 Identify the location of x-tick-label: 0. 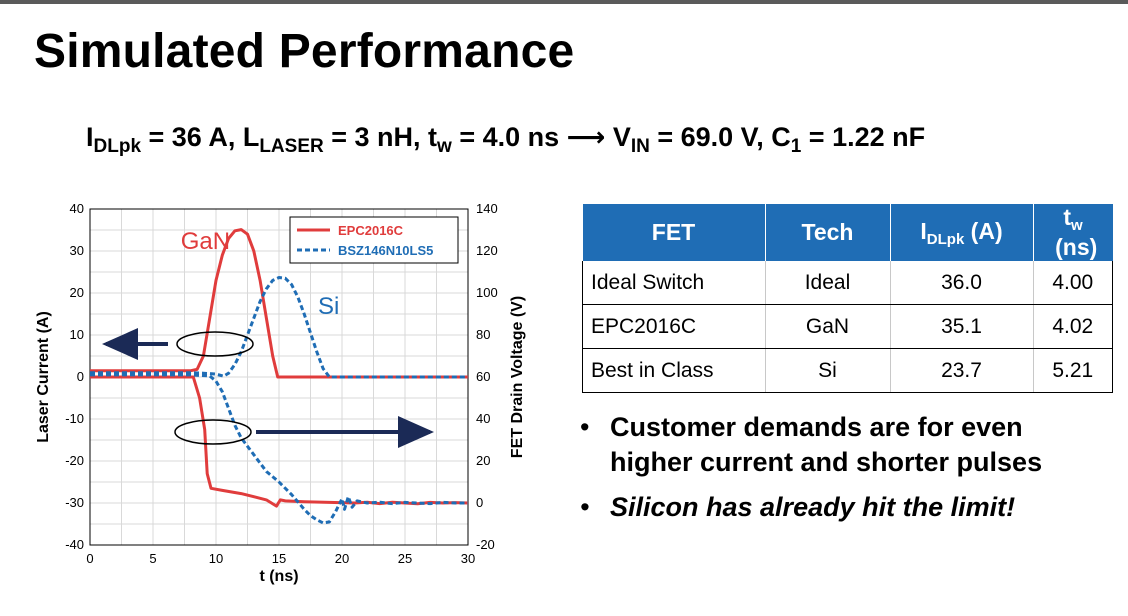
(89, 558).